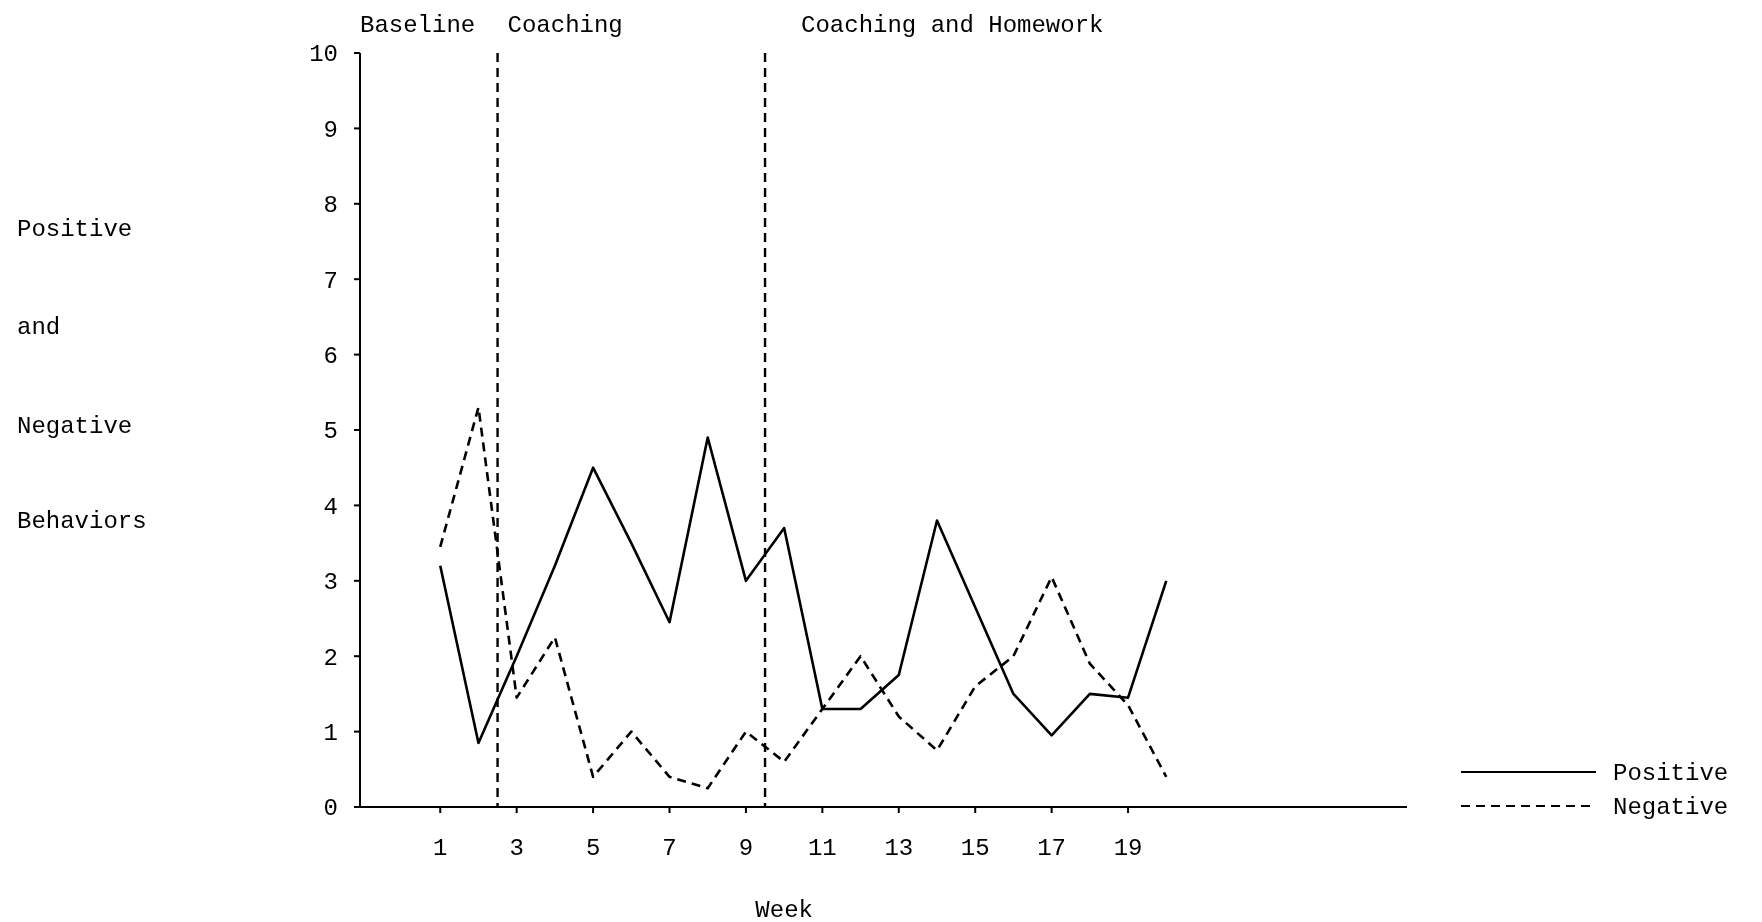 The width and height of the screenshot is (1762, 922). Describe the element at coordinates (330, 206) in the screenshot. I see `y-tick-label: 8` at that location.